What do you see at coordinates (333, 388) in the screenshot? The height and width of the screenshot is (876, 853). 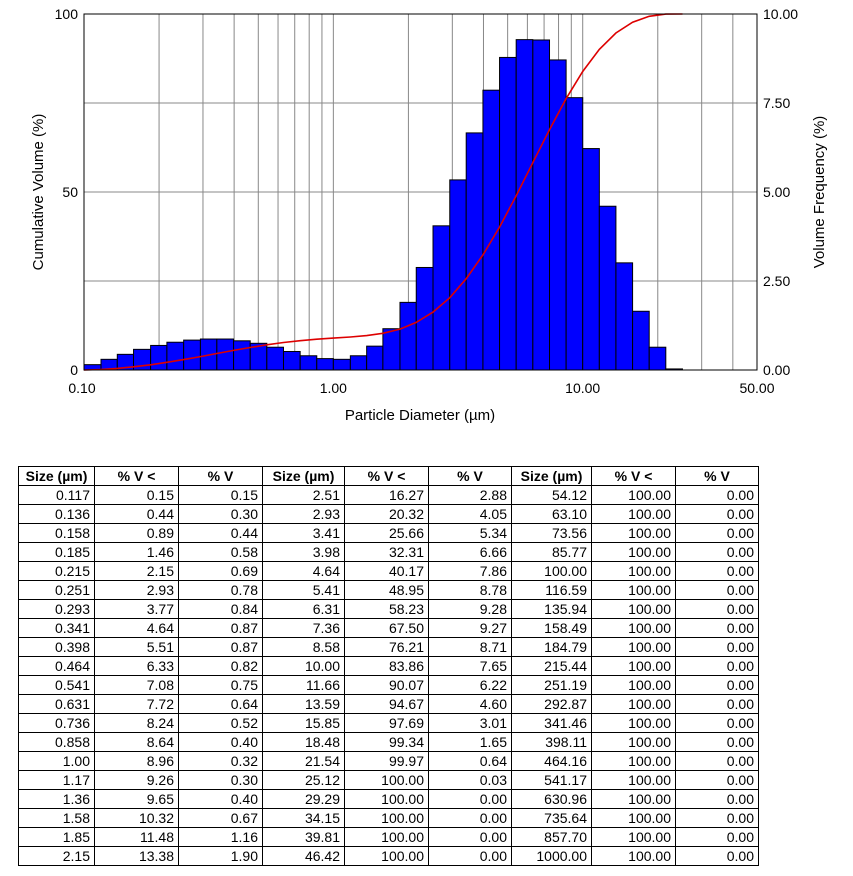 I see `x-tick-label: 1.00` at bounding box center [333, 388].